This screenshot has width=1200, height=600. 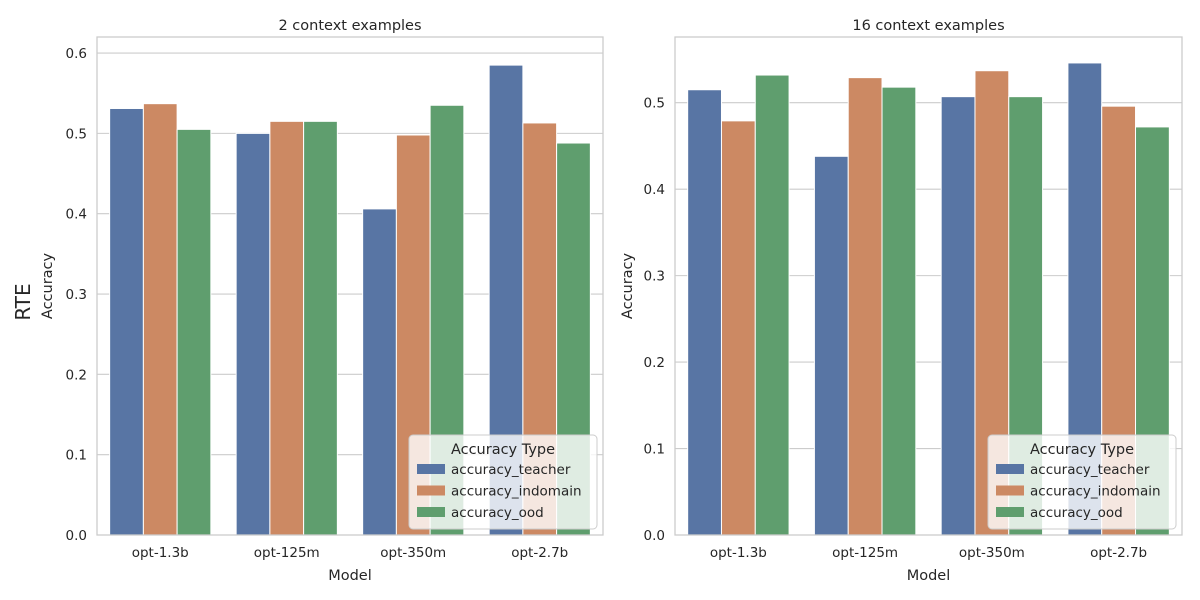 What do you see at coordinates (76, 54) in the screenshot?
I see `y-tick-label: 0.6` at bounding box center [76, 54].